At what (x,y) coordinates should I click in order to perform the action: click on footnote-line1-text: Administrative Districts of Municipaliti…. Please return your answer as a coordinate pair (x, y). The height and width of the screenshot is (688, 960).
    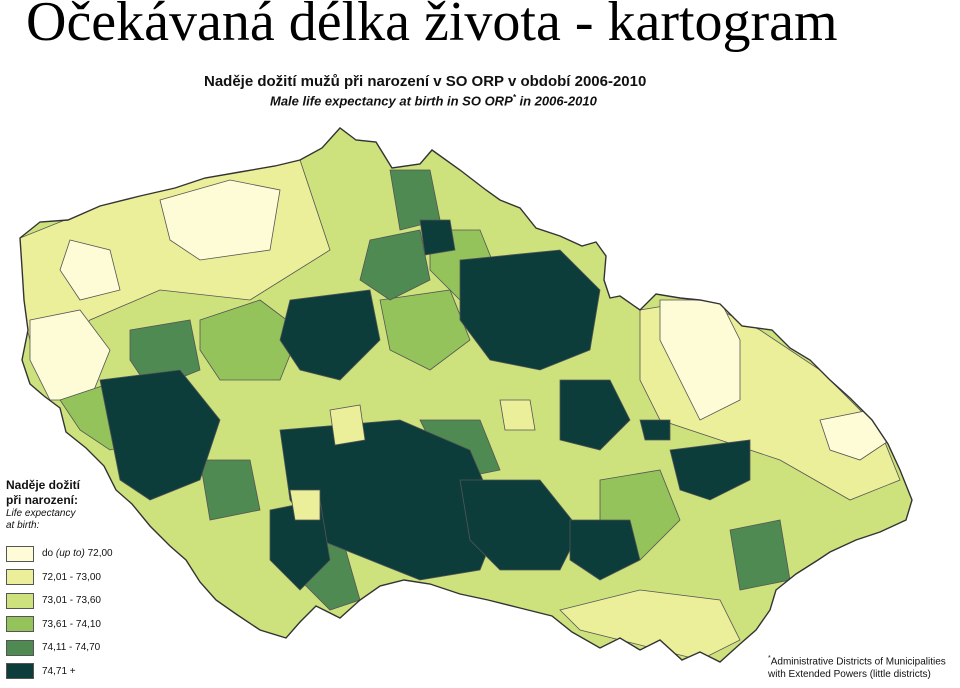
    Looking at the image, I should click on (858, 662).